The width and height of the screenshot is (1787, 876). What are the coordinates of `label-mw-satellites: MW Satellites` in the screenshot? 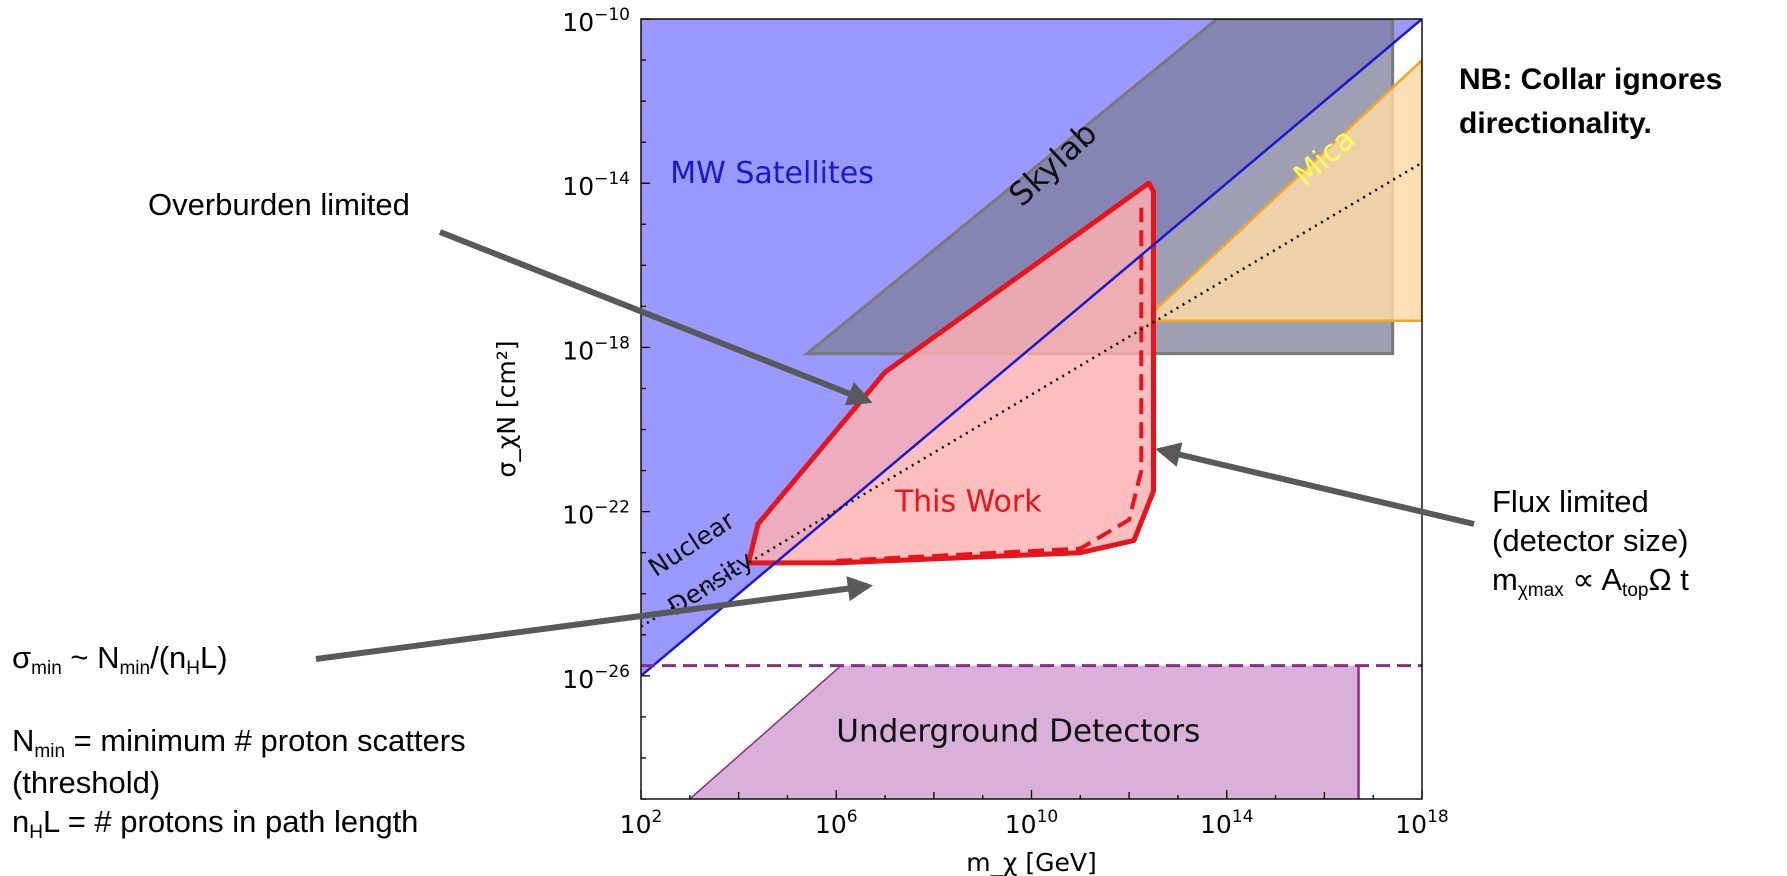 It's located at (772, 173).